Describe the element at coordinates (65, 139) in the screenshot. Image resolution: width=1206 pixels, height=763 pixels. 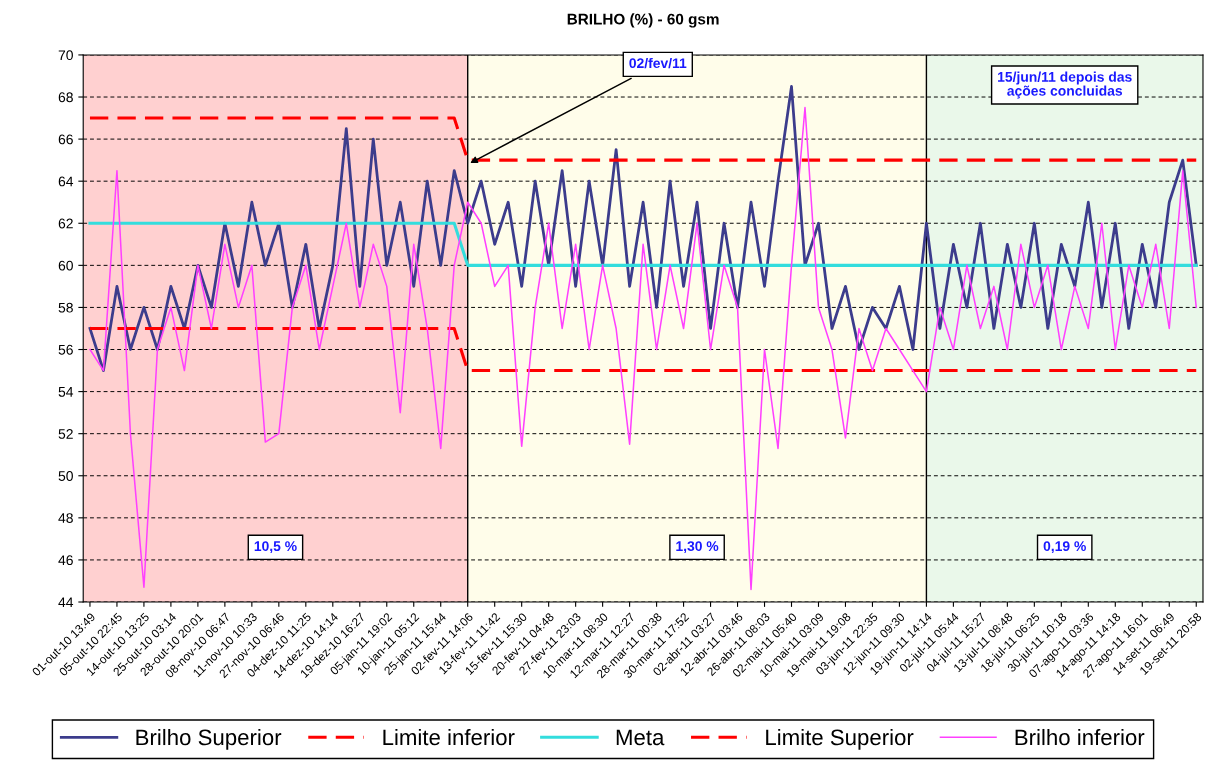
I see `y-tick-label: 66` at that location.